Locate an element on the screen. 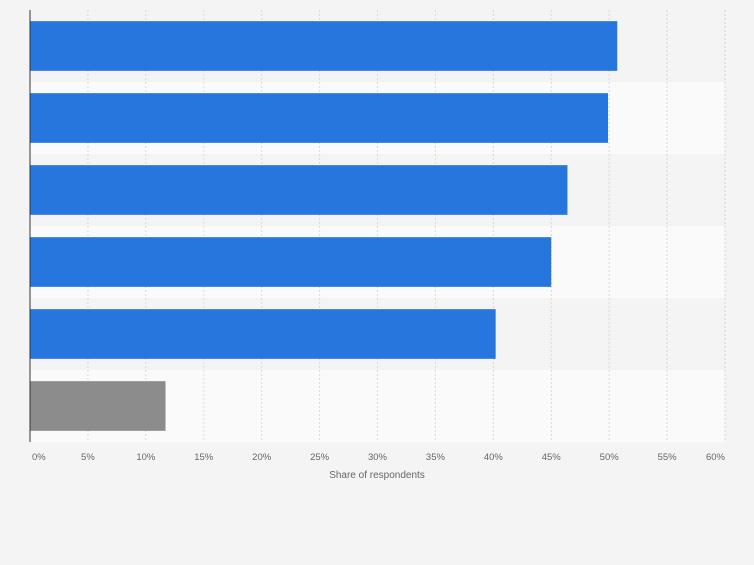 This screenshot has height=565, width=754. x-tick-label: 40% is located at coordinates (494, 457).